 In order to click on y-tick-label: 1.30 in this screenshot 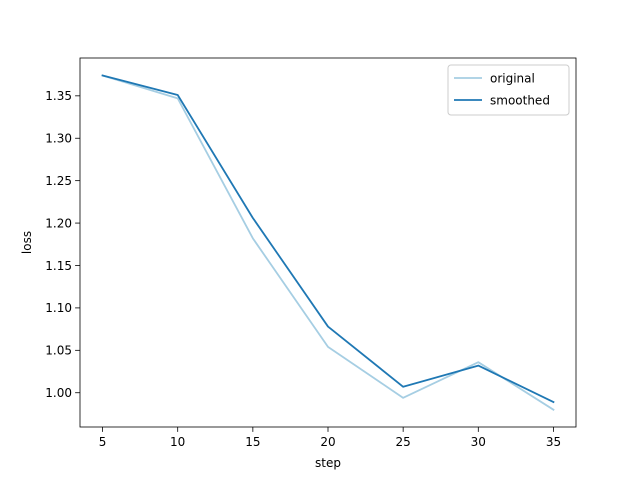, I will do `click(58, 139)`.